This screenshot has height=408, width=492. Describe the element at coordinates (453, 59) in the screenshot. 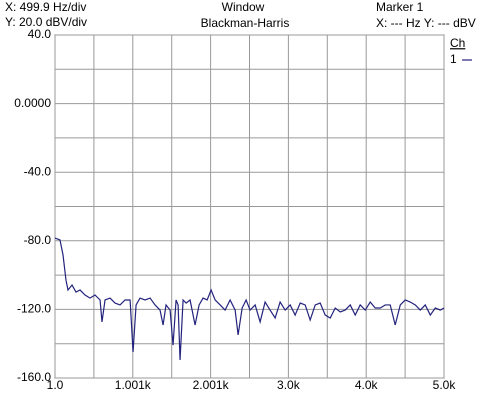

I see `legend-label: 1` at that location.